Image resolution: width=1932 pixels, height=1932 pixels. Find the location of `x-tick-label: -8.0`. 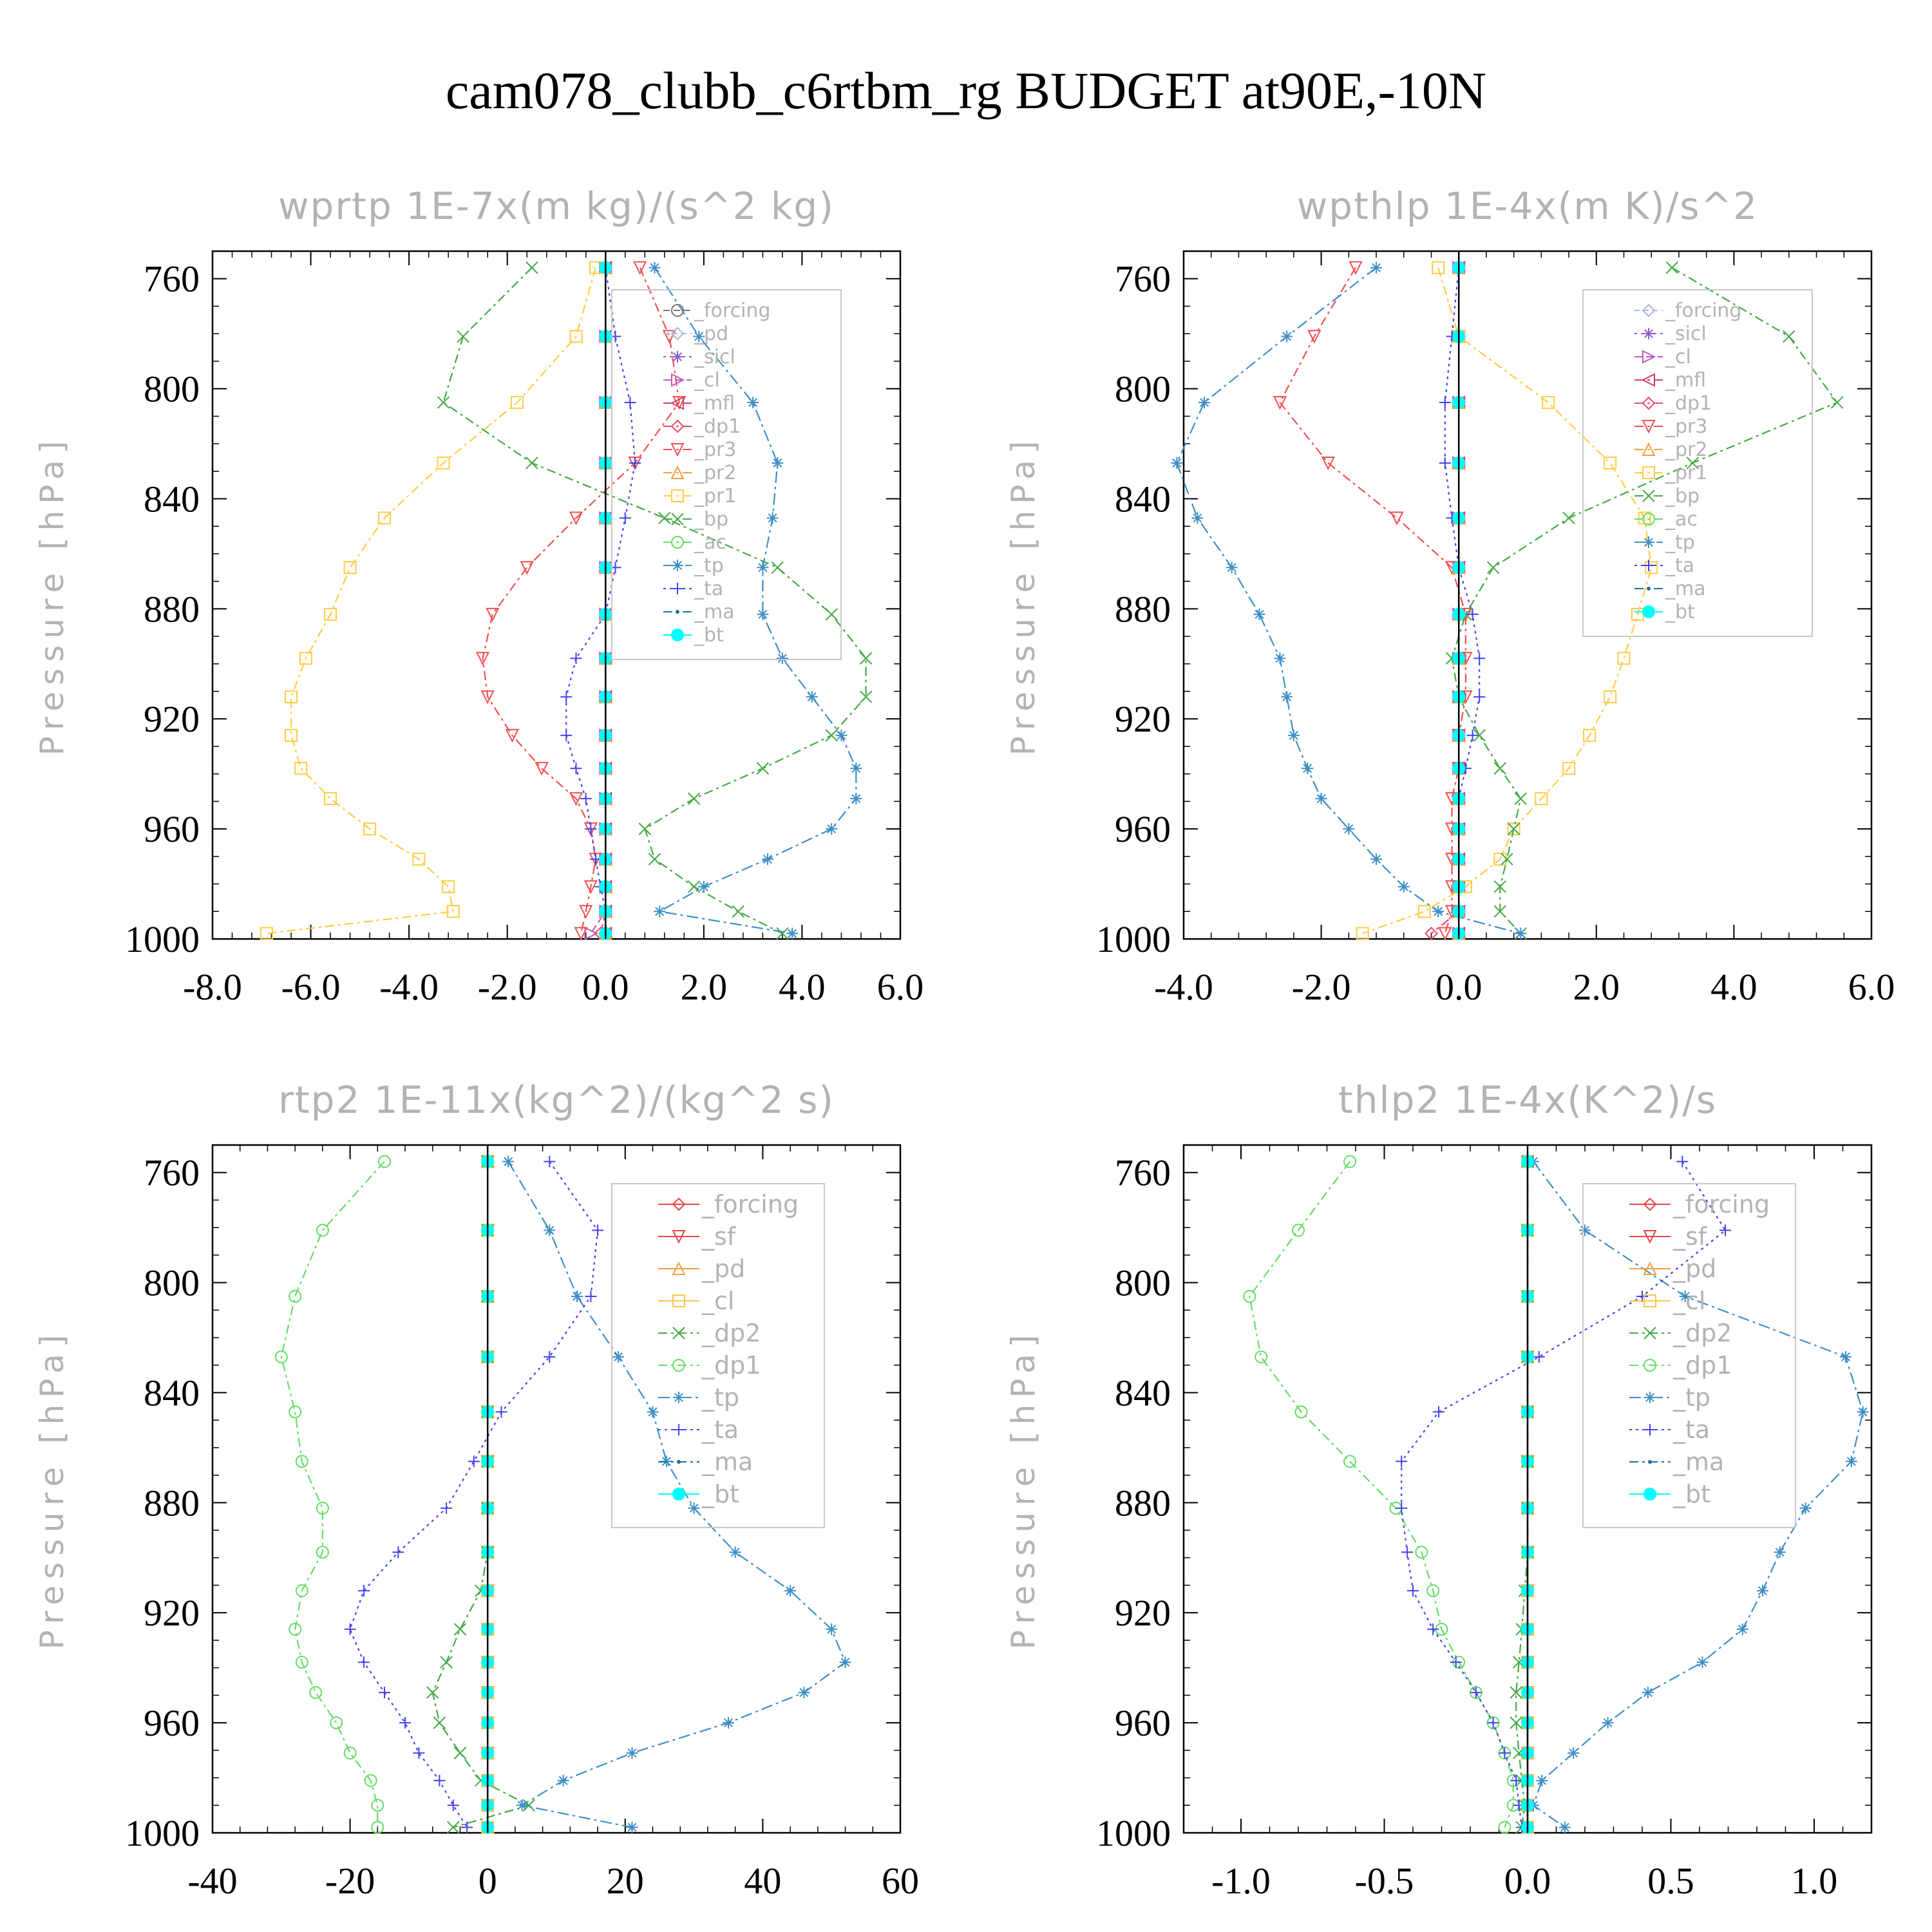

x-tick-label: -8.0 is located at coordinates (213, 987).